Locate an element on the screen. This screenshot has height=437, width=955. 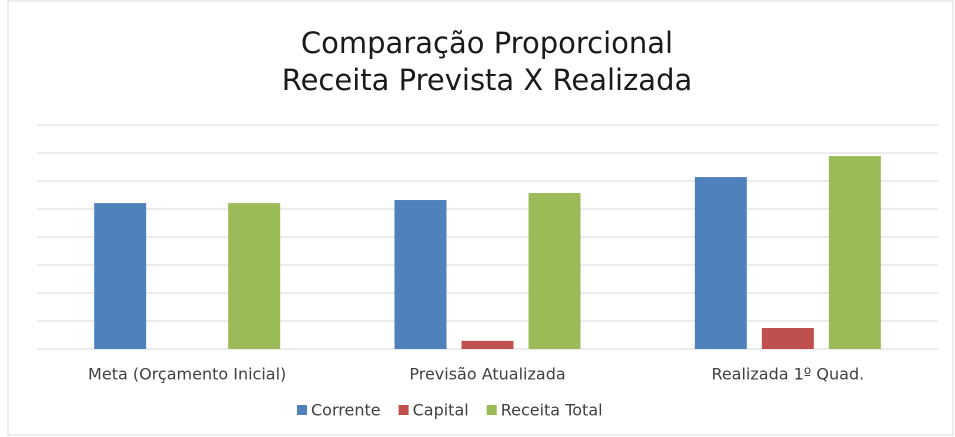
legend-label: Corrente is located at coordinates (346, 410).